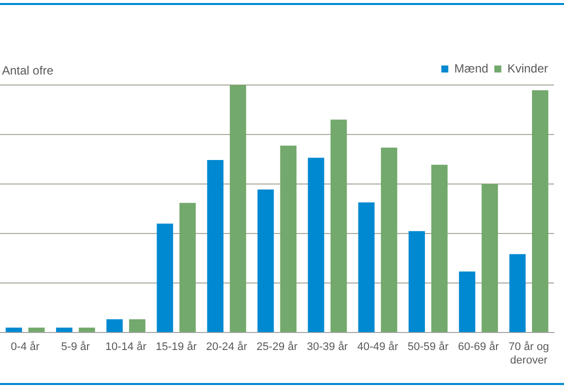  What do you see at coordinates (529, 353) in the screenshot?
I see `x-tick-label: 70 år og derover` at bounding box center [529, 353].